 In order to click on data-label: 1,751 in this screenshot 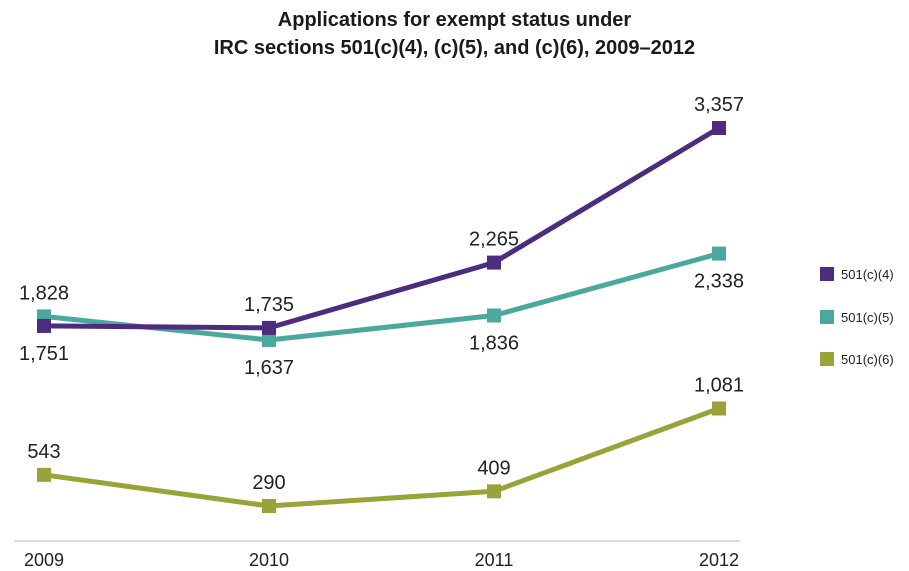, I will do `click(44, 354)`.